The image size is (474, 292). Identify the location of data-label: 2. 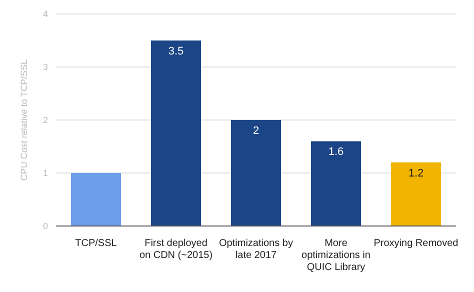
(256, 131).